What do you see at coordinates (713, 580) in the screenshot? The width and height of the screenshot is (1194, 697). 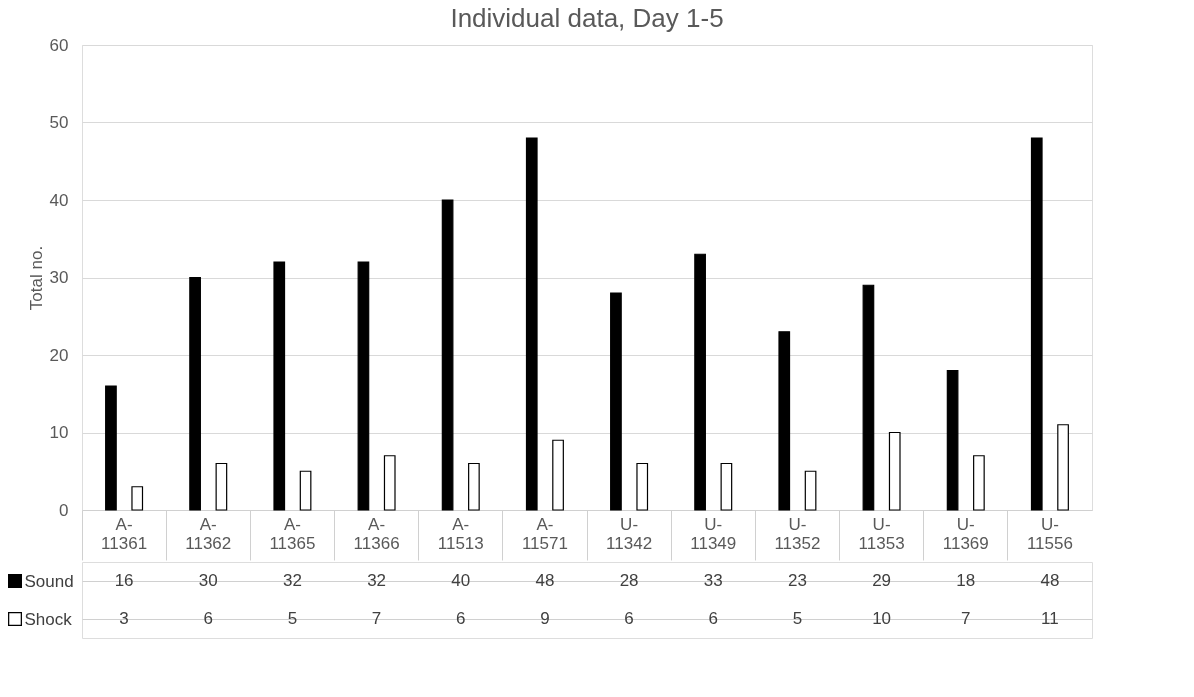 I see `data-label: 33` at bounding box center [713, 580].